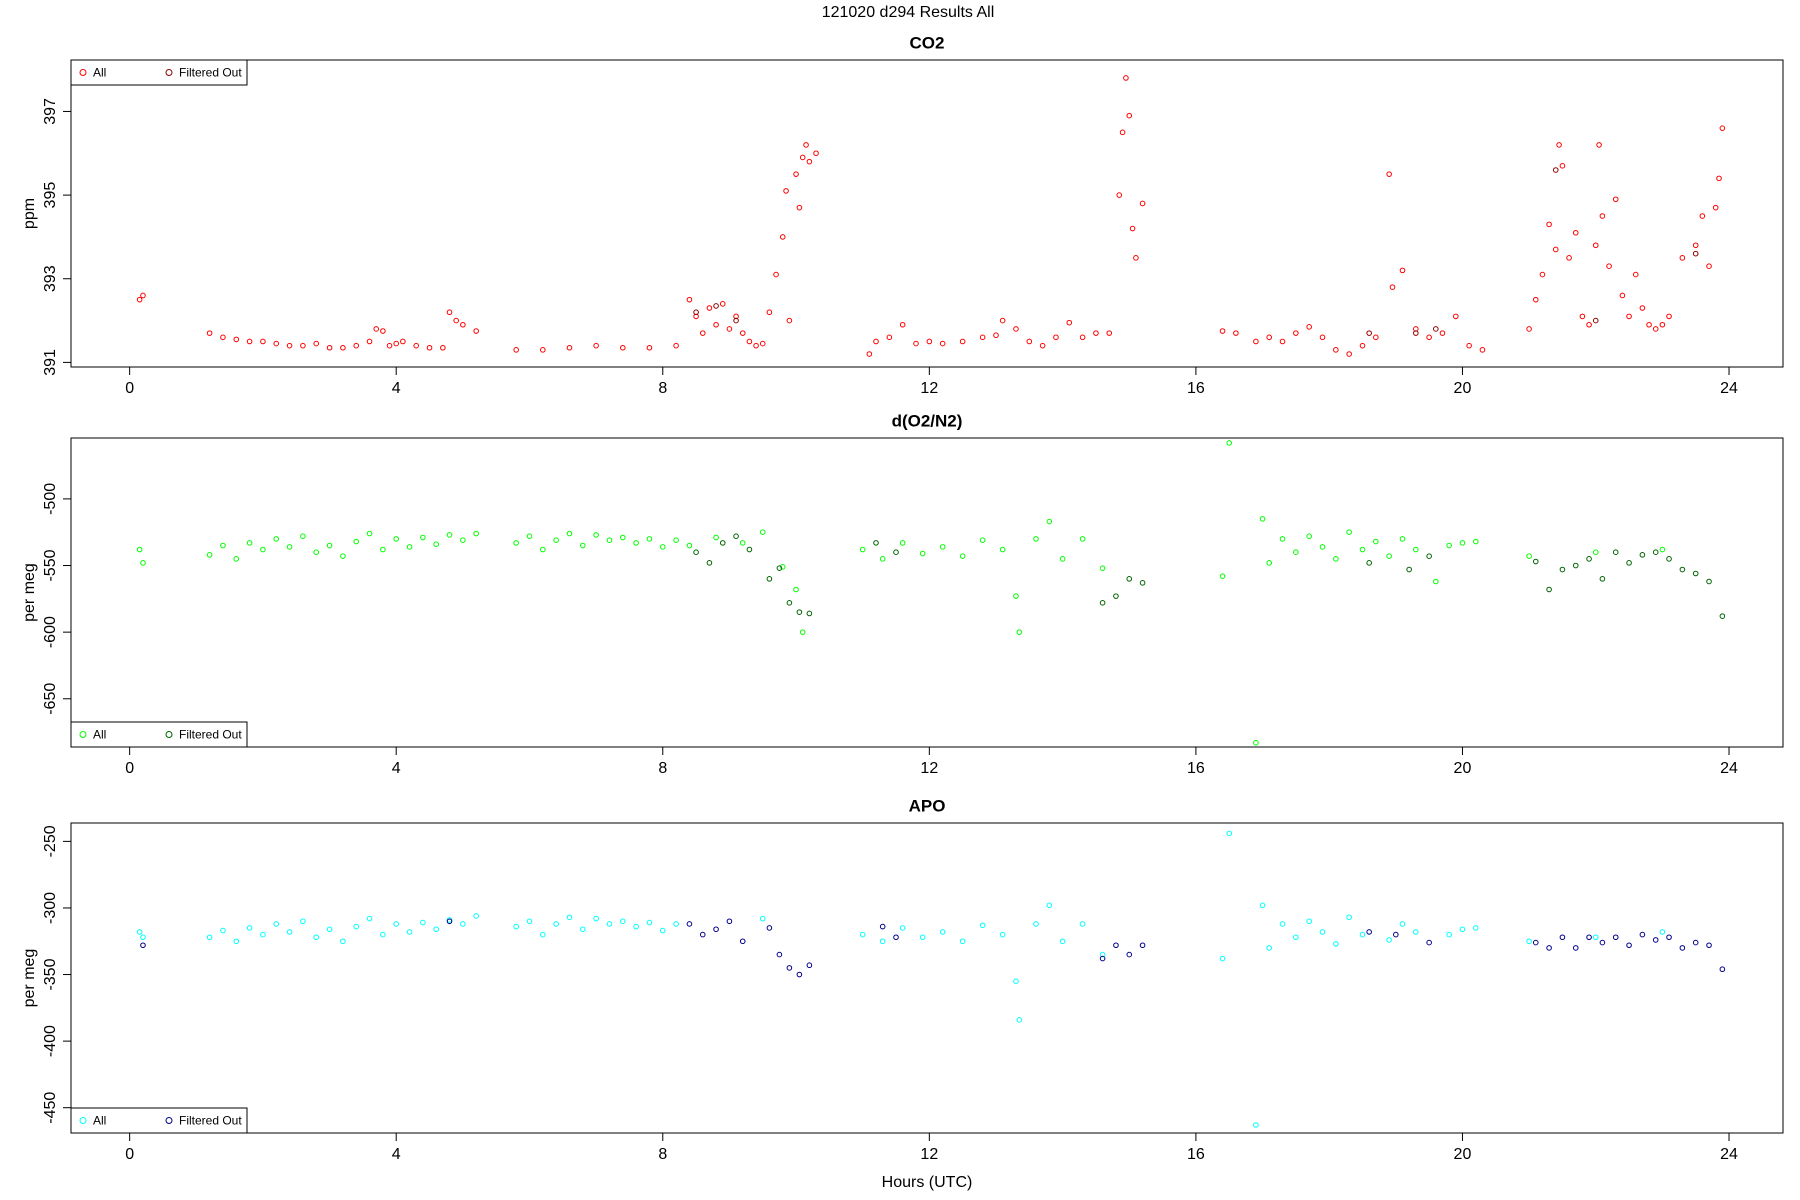 This screenshot has width=1800, height=1200. I want to click on y-tick-label: -400, so click(50, 1041).